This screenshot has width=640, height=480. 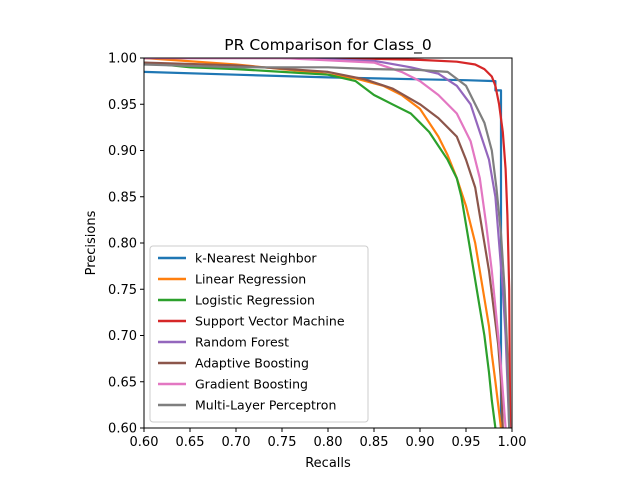 What do you see at coordinates (122, 336) in the screenshot?
I see `y-tick-label: 0.70` at bounding box center [122, 336].